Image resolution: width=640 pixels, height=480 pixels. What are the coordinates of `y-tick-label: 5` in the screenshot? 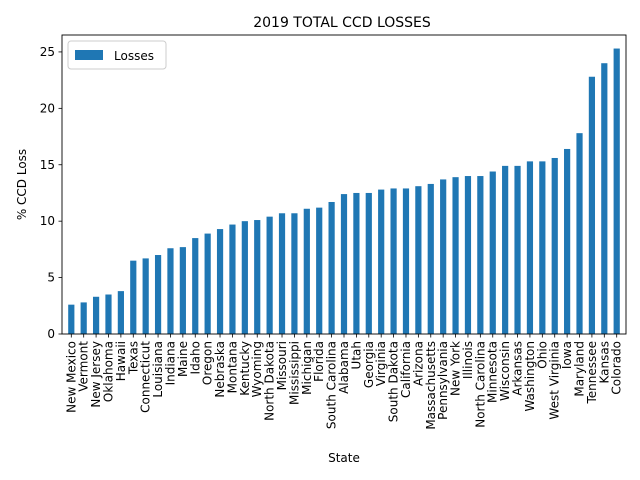 It's located at (51, 278).